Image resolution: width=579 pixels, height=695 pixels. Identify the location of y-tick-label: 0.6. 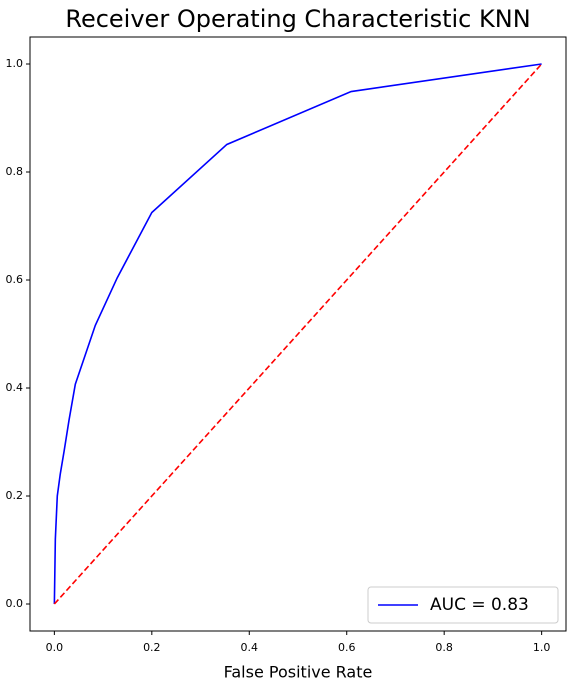
(15, 279).